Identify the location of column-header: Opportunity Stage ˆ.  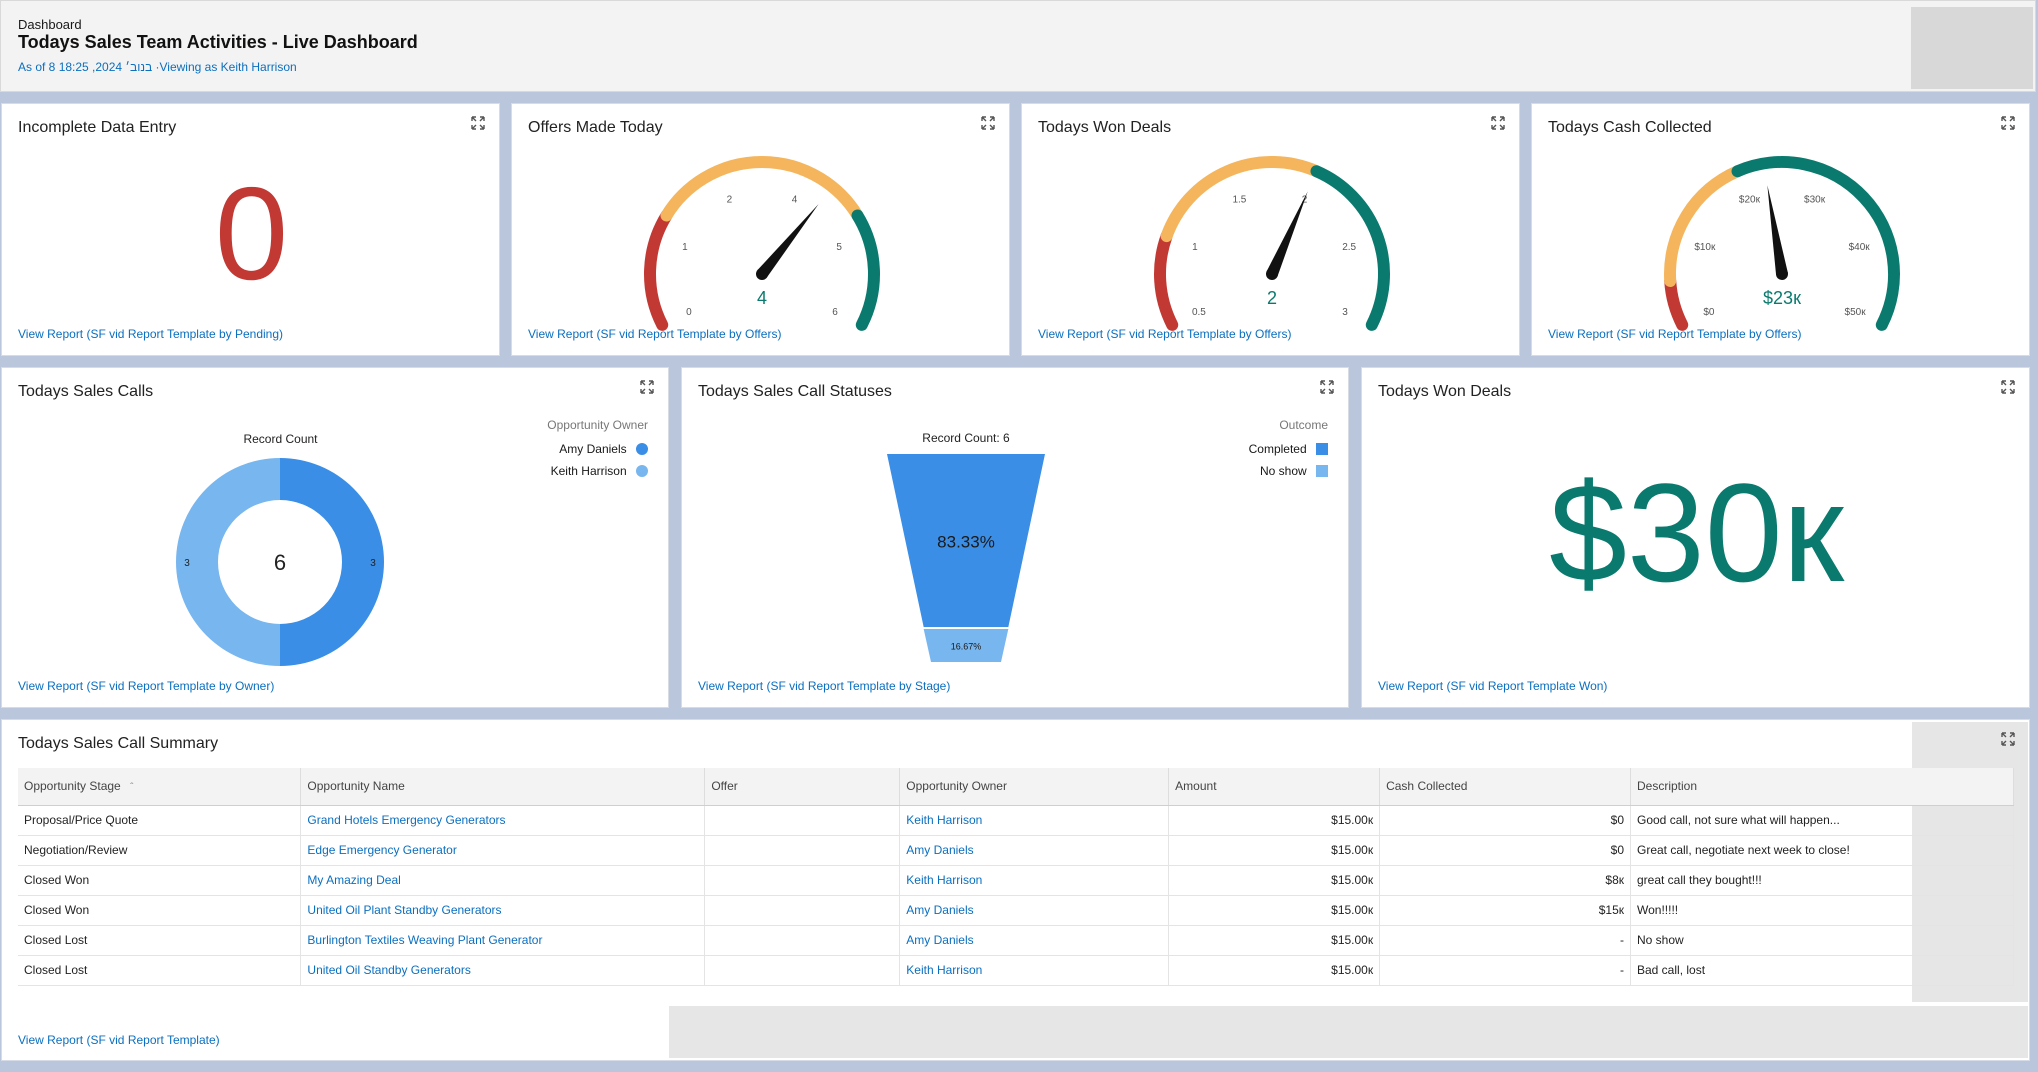
(160, 787).